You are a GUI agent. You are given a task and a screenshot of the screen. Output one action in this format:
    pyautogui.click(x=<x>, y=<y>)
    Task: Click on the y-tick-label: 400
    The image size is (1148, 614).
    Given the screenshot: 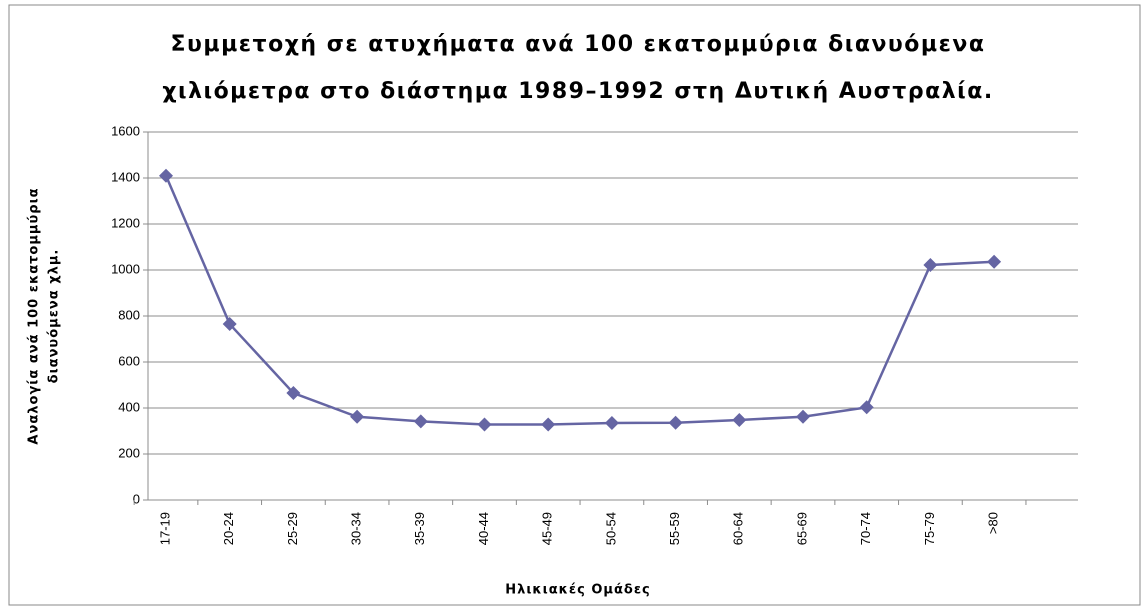 What is the action you would take?
    pyautogui.click(x=129, y=406)
    